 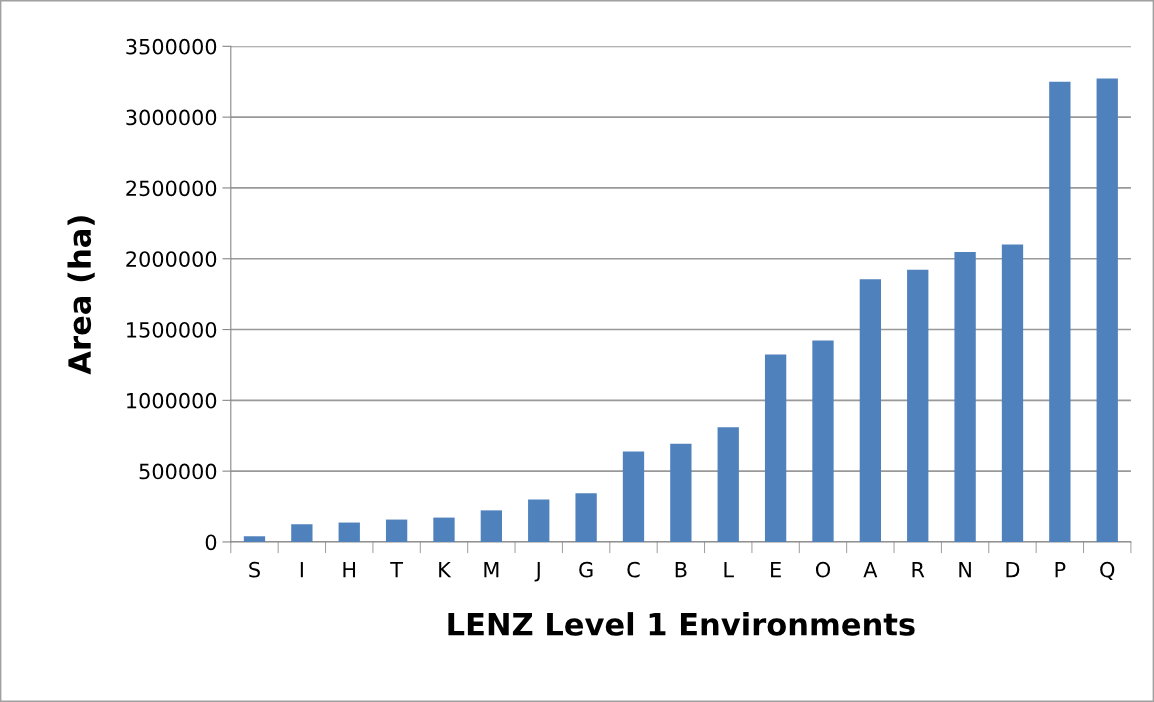 I want to click on x-tick-label: R, so click(x=918, y=570).